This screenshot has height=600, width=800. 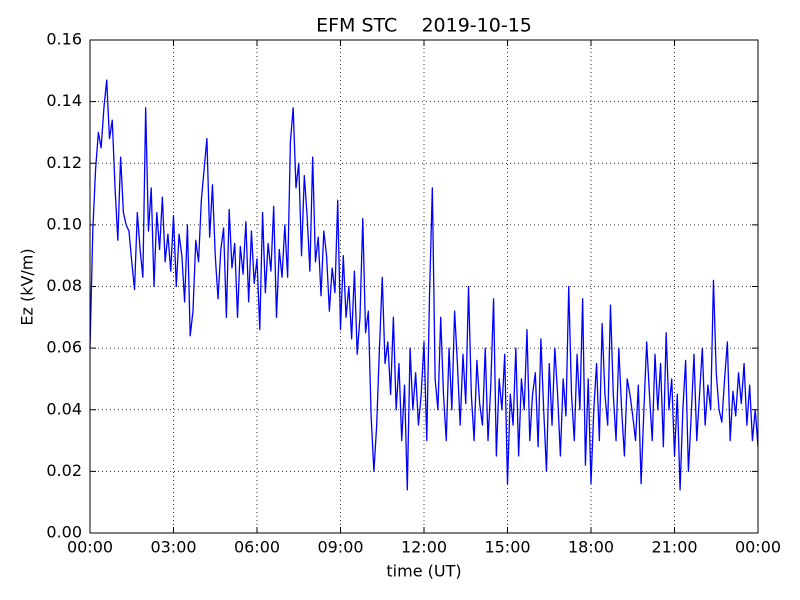 I want to click on y-tick-label: 0.04, so click(x=64, y=408).